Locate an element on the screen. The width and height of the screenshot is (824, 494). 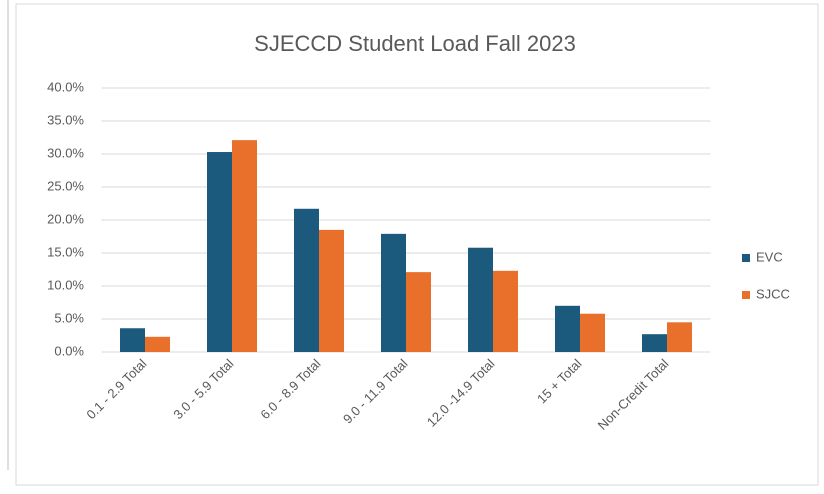
chart-title: SJECCD Student Load Fall 2023 is located at coordinates (415, 43).